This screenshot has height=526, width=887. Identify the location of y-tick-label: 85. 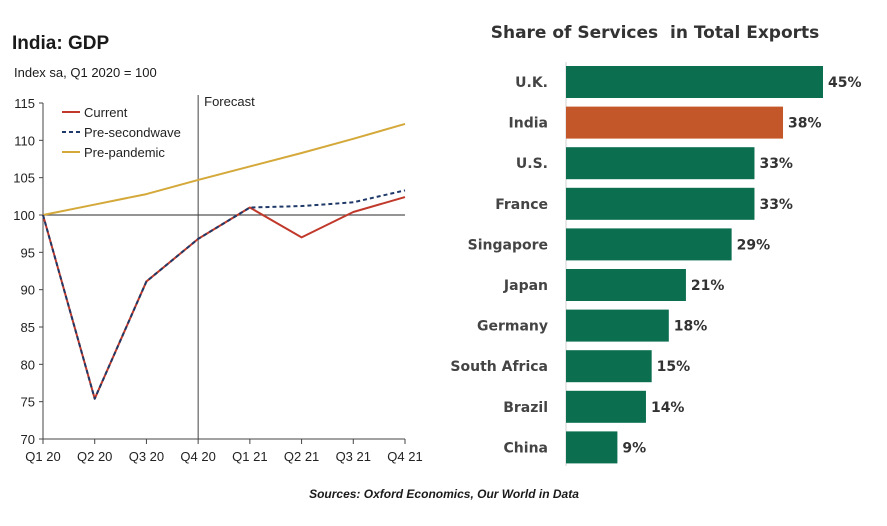
(28, 327).